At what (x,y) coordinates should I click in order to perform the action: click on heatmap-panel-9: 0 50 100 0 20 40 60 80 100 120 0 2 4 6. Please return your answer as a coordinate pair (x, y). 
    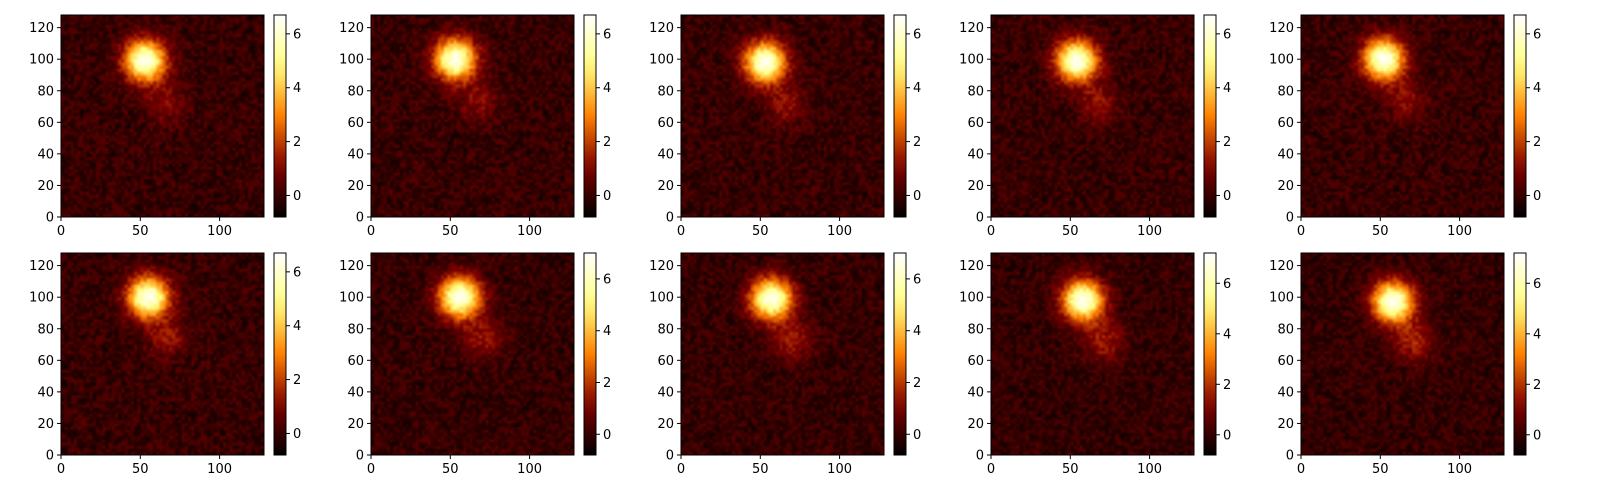
    Looking at the image, I should click on (1095, 364).